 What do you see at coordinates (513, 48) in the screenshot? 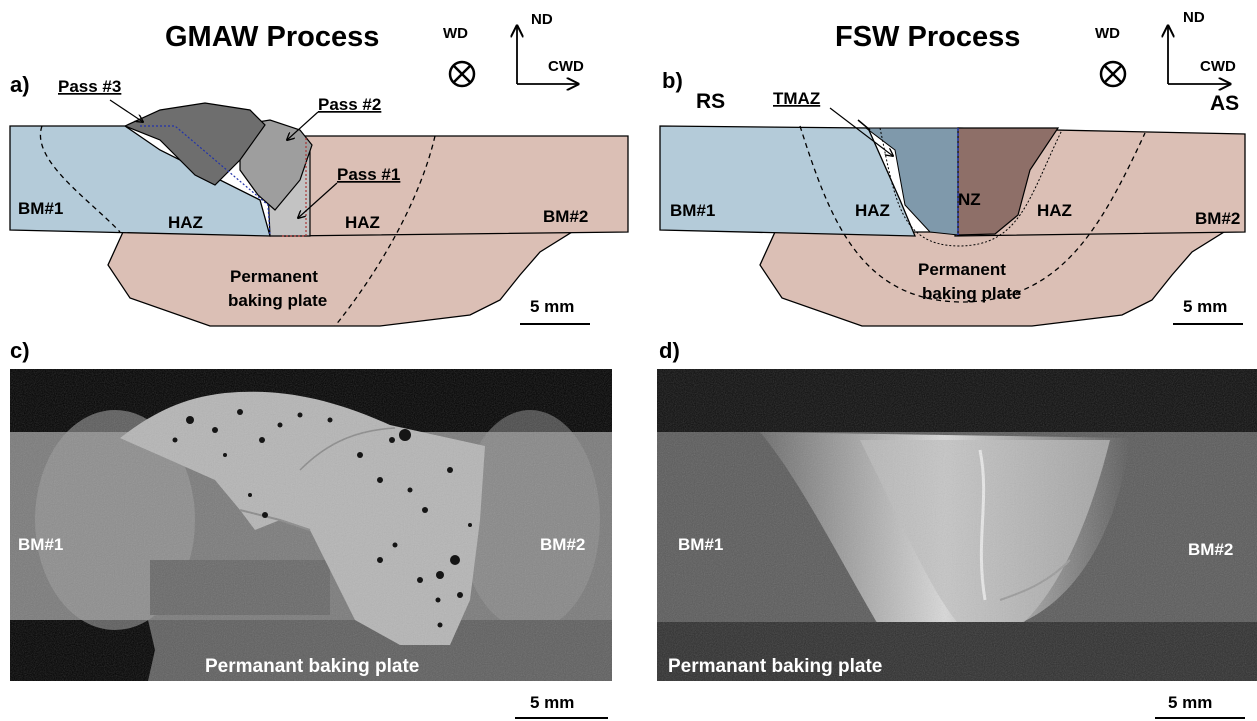
I see `orientation-axes-a: WD ND CWD` at bounding box center [513, 48].